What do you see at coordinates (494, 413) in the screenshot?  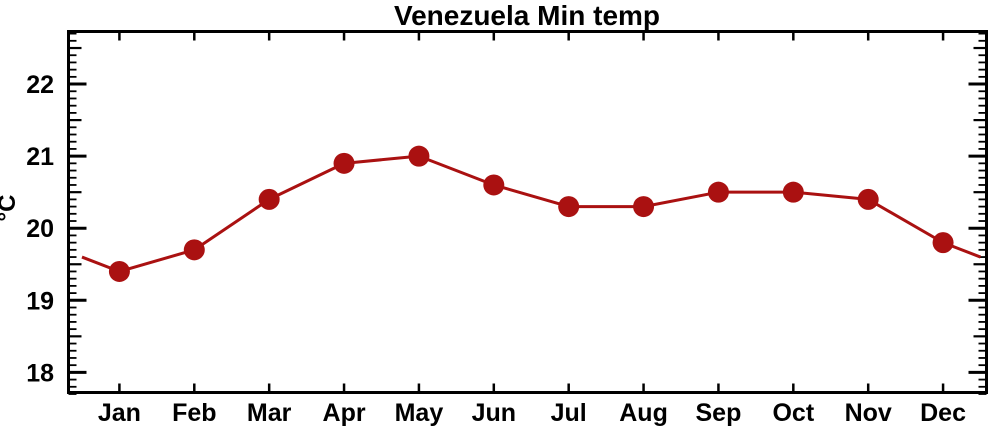 I see `x-tick-label: Jun` at bounding box center [494, 413].